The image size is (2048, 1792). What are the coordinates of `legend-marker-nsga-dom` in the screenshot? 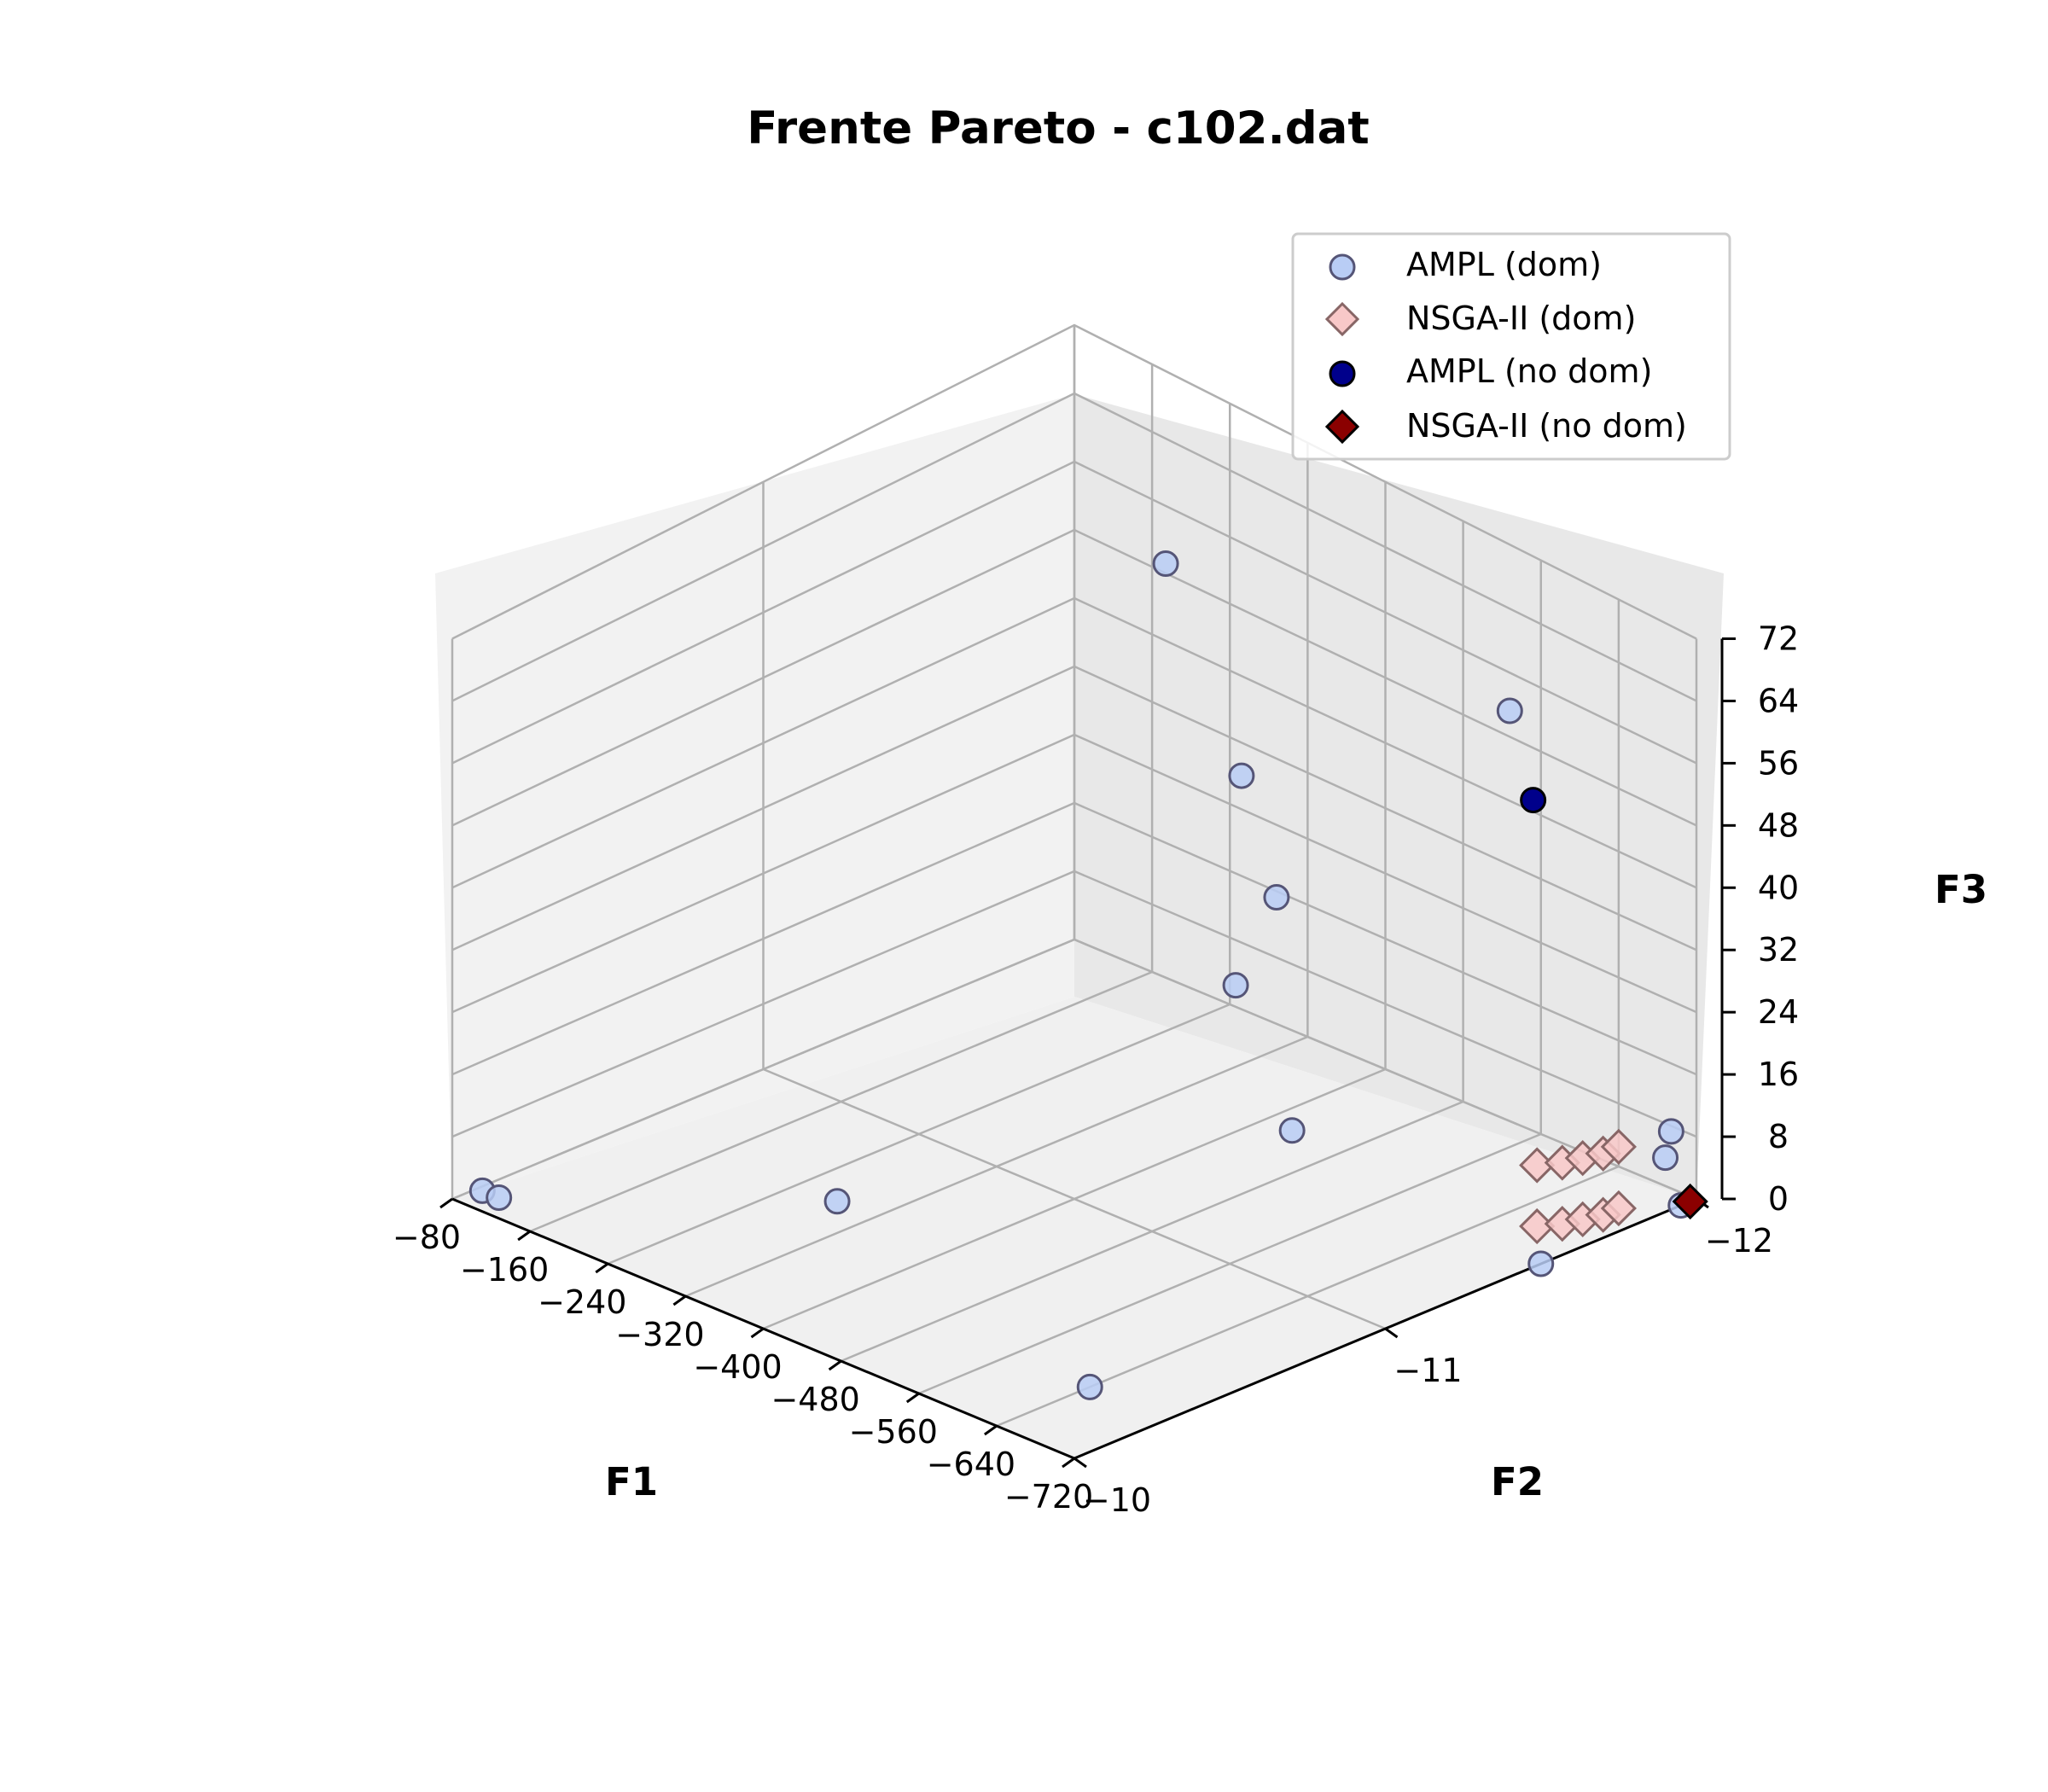 It's located at (1342, 319).